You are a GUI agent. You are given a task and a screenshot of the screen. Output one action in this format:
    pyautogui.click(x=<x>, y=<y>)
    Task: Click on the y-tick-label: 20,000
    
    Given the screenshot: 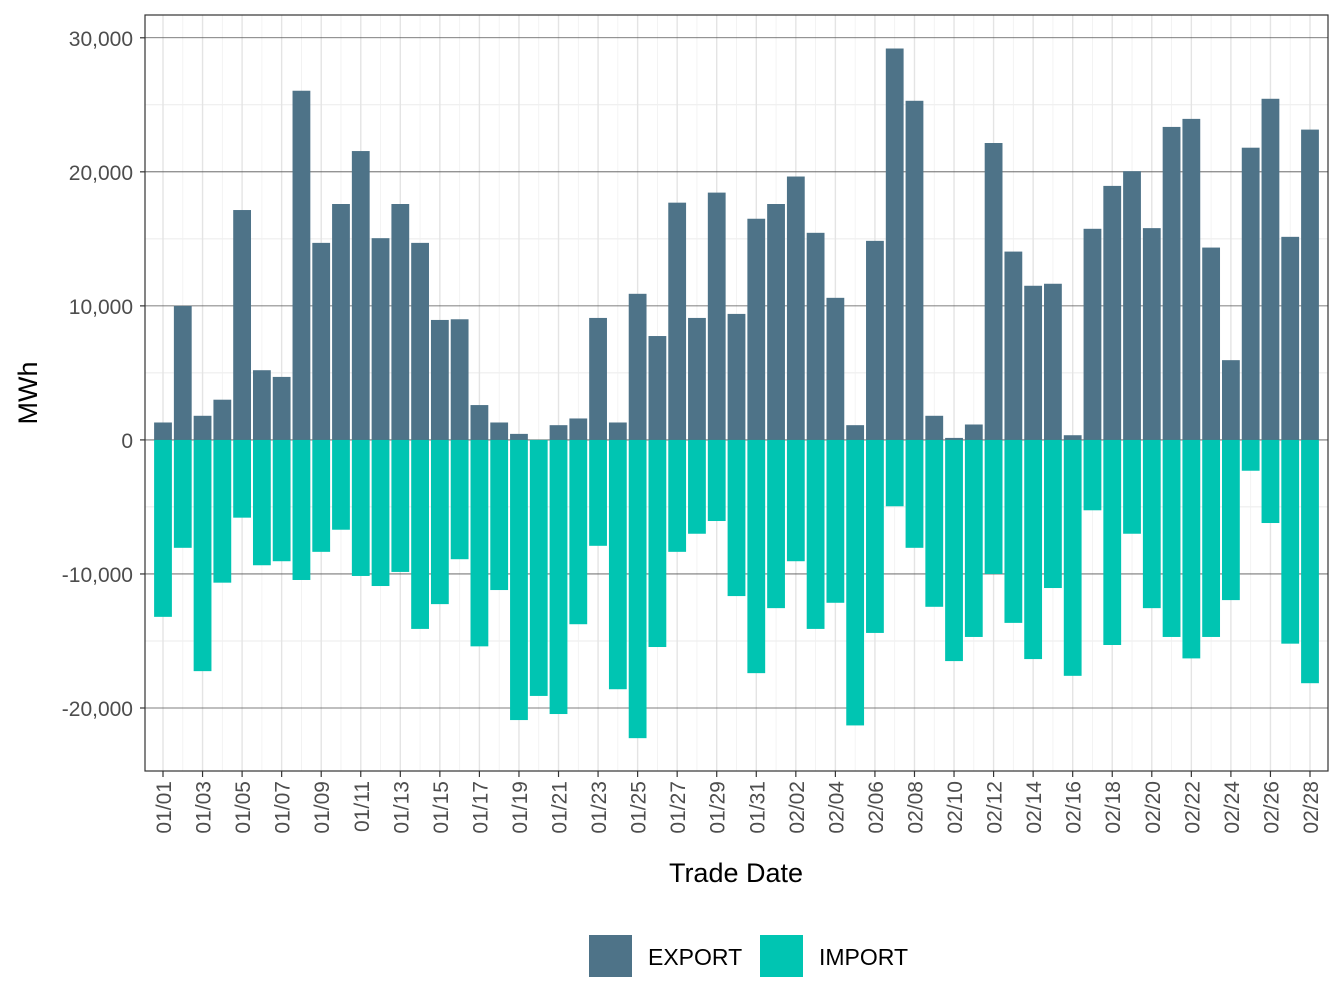 What is the action you would take?
    pyautogui.click(x=101, y=173)
    